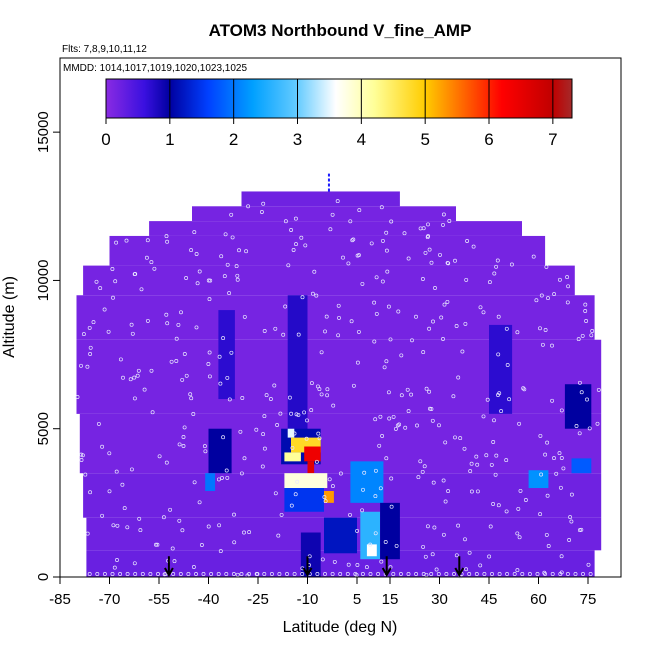 The width and height of the screenshot is (650, 650). What do you see at coordinates (105, 139) in the screenshot?
I see `colorbar-tick-label: 0` at bounding box center [105, 139].